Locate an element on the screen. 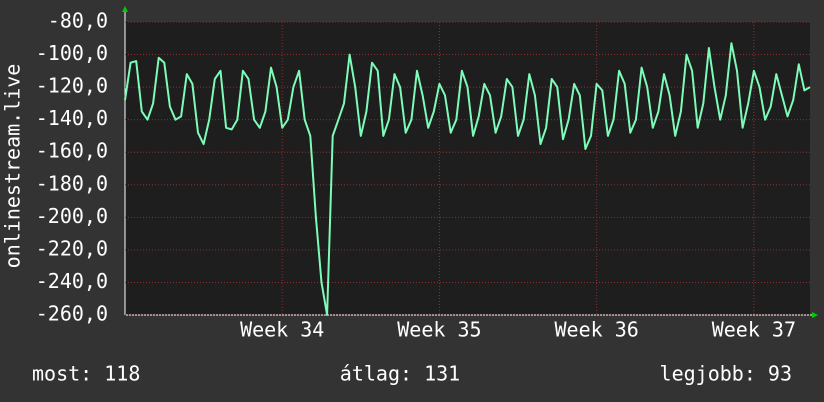 The image size is (824, 402). y-tick-label: -80,0 is located at coordinates (78, 21).